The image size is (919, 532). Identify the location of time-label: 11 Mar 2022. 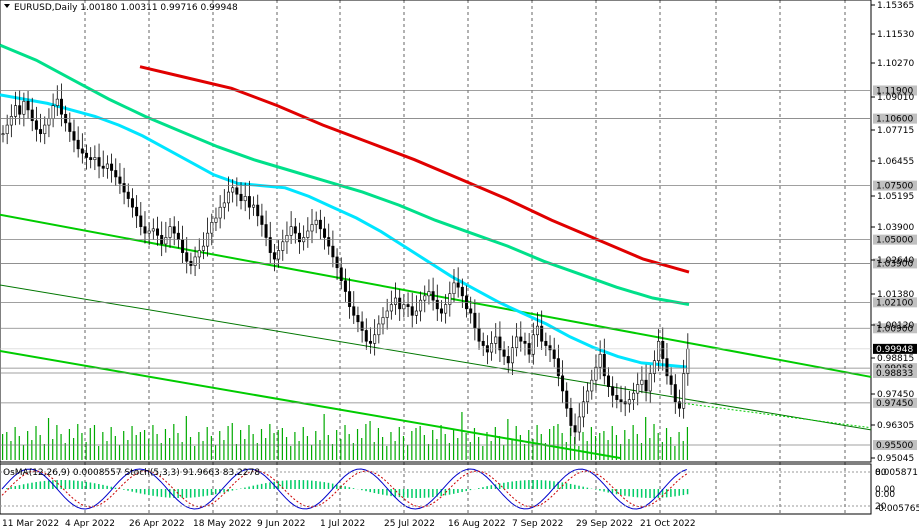
(30, 524).